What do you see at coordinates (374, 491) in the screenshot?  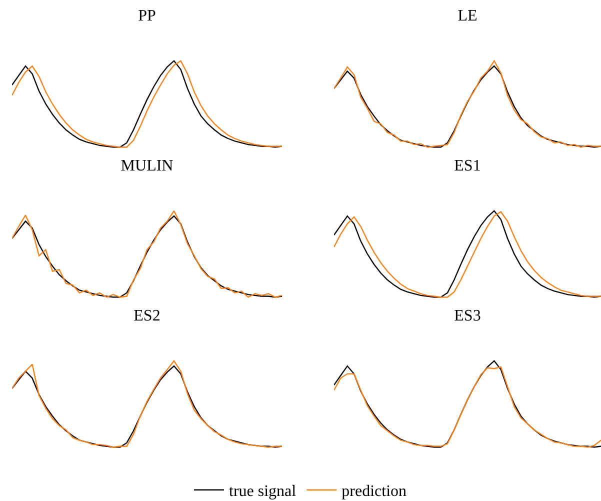 I see `legend-label: prediction` at bounding box center [374, 491].